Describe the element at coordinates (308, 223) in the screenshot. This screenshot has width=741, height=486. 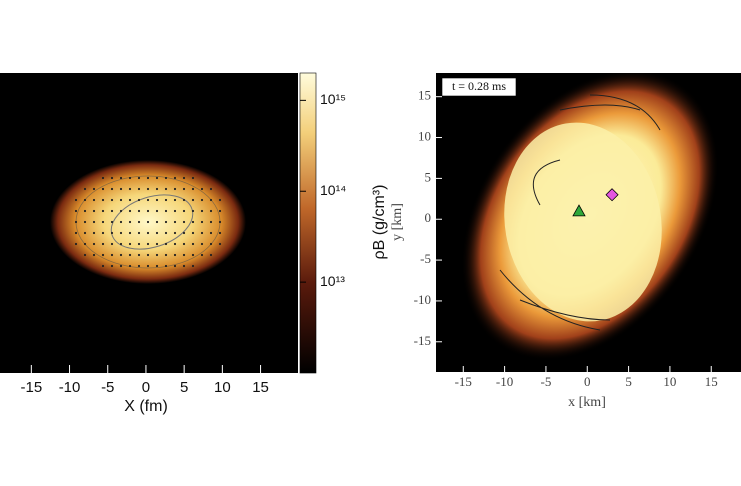
I see `colorbar` at that location.